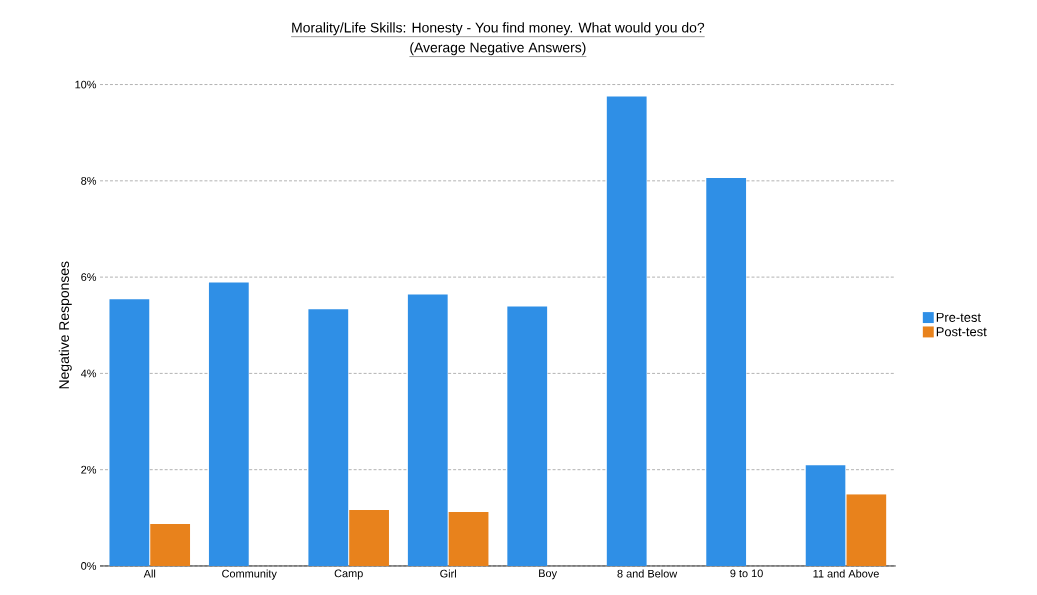 This screenshot has width=1037, height=595. Describe the element at coordinates (647, 573) in the screenshot. I see `x-tick-label: 8 and Below` at that location.